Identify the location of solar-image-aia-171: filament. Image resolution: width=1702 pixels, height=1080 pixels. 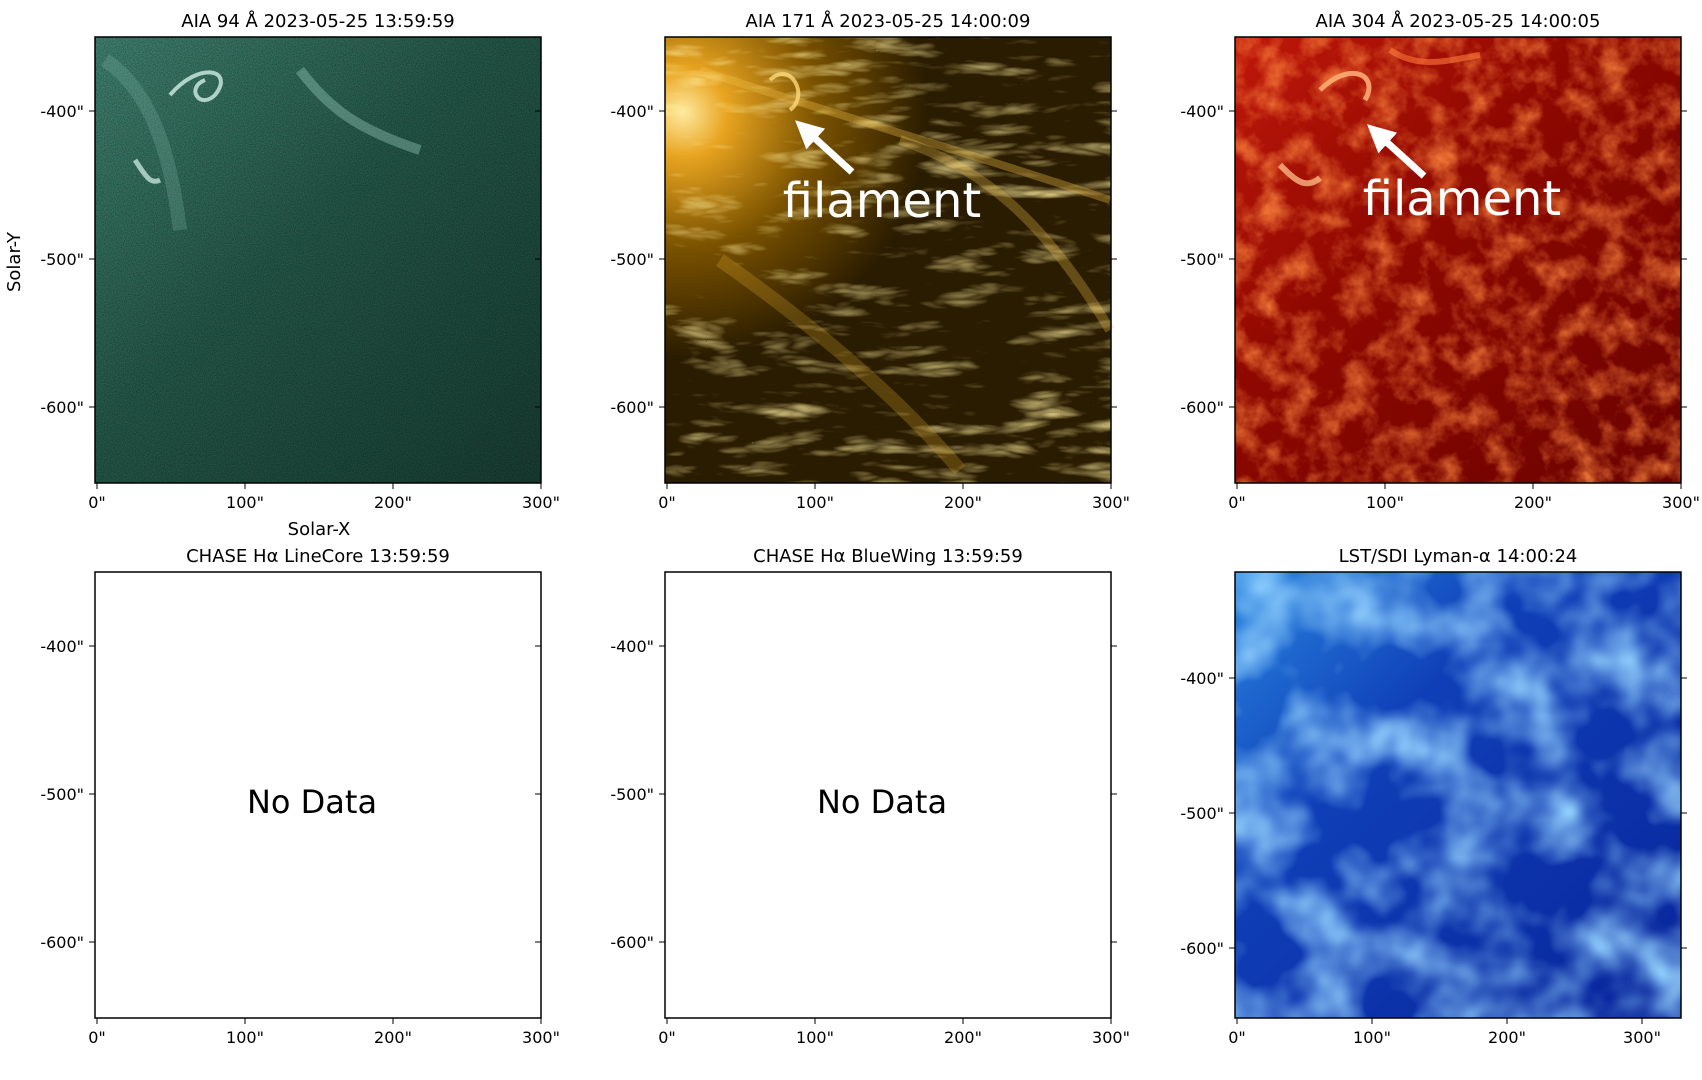
(890, 260).